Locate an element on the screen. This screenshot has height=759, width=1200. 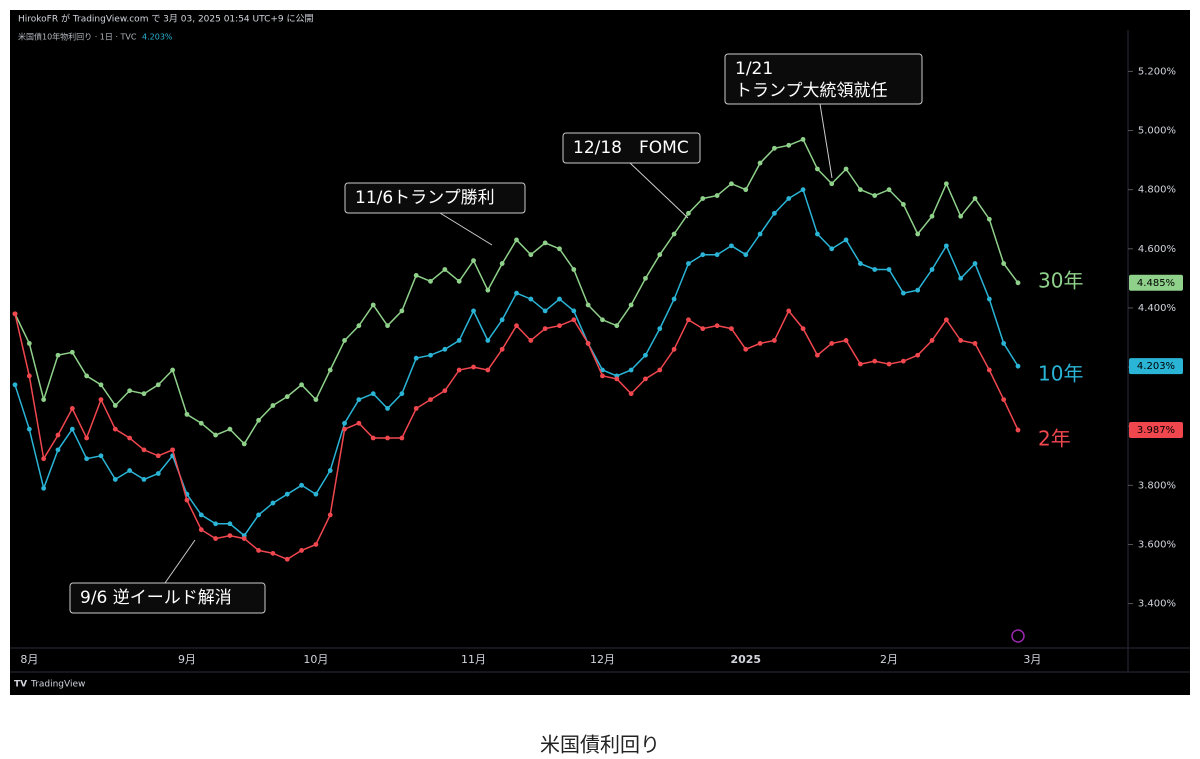
annotation-text: 12/18 FOMC is located at coordinates (631, 148).